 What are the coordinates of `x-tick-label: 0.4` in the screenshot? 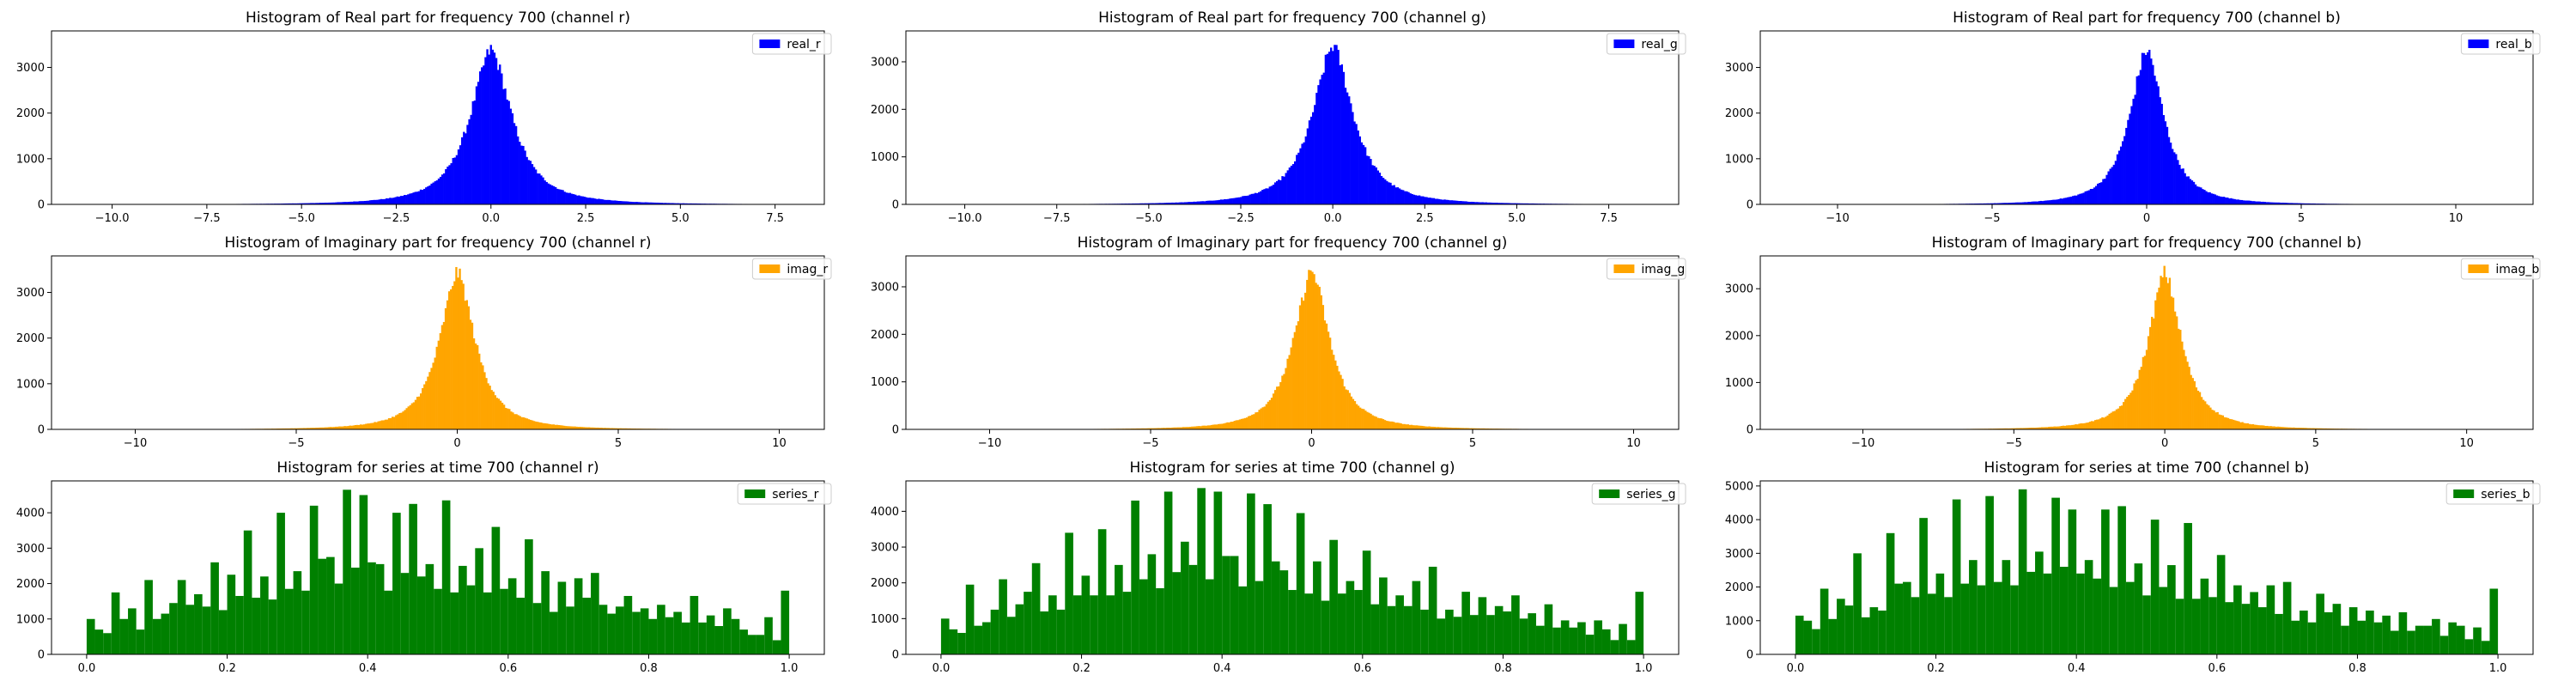 It's located at (368, 668).